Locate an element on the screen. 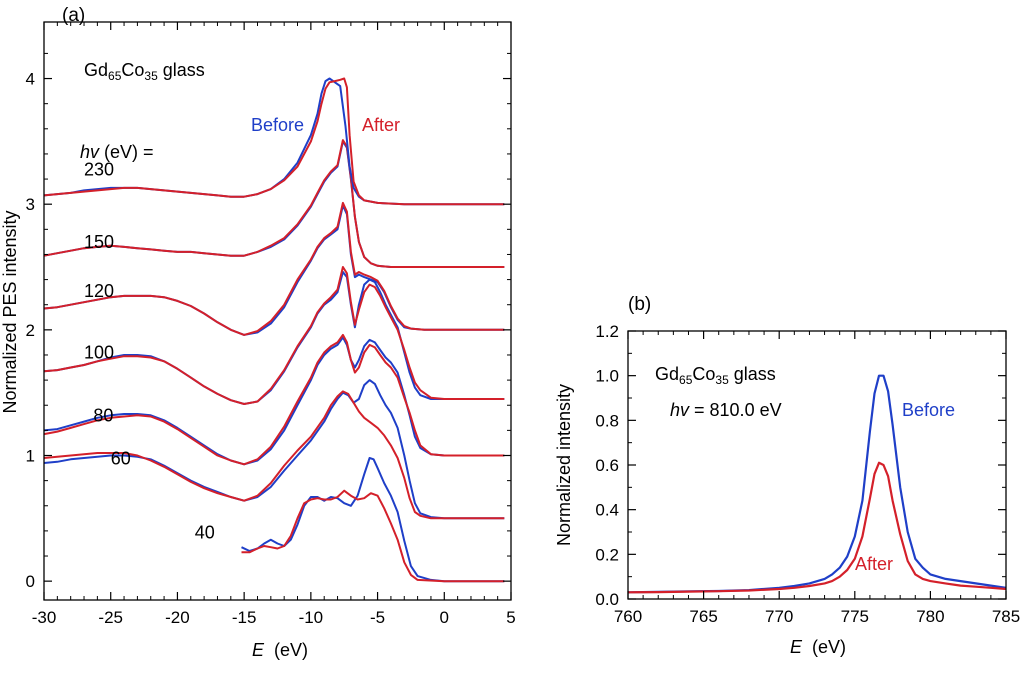 The width and height of the screenshot is (1024, 683). b-sample-sub-2: 35 is located at coordinates (722, 380).